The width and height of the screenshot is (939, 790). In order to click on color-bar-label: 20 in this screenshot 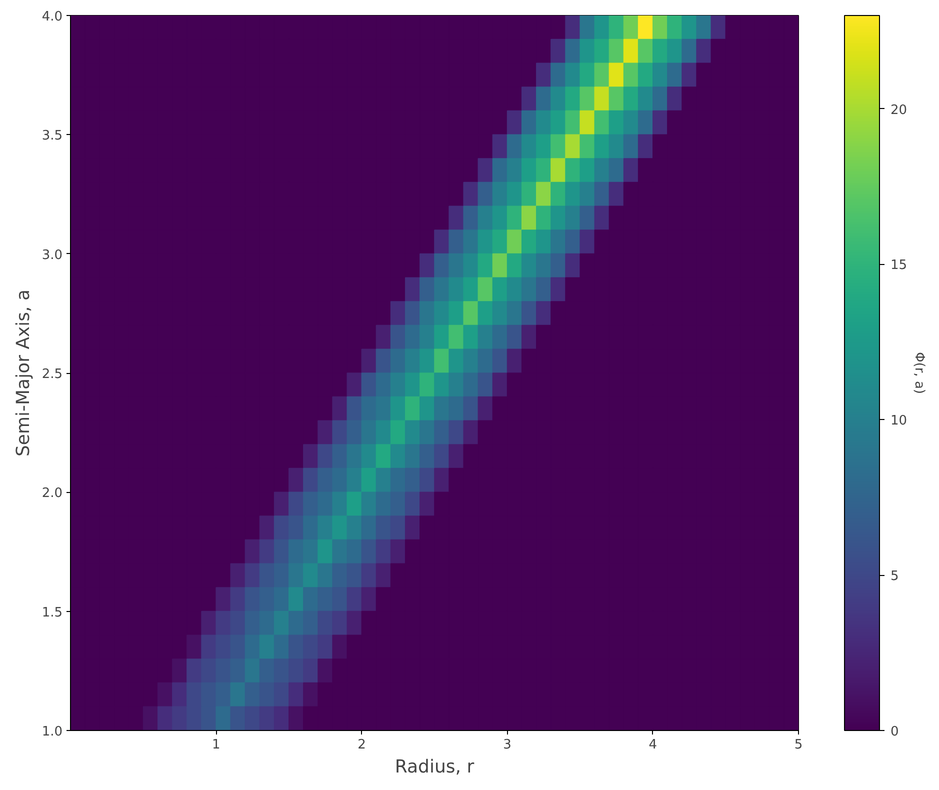, I will do `click(899, 110)`.